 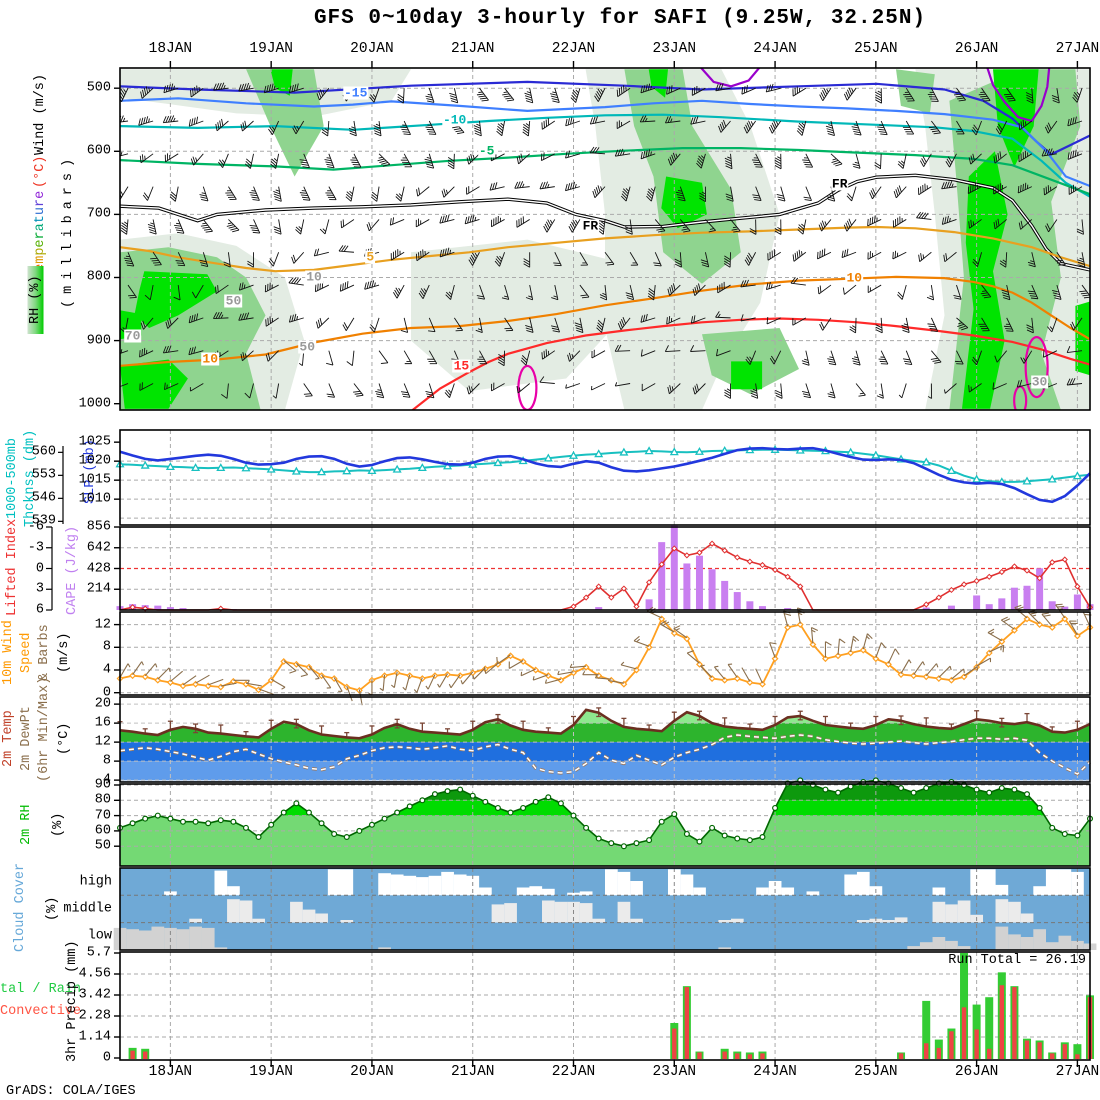 What do you see at coordinates (20, 907) in the screenshot?
I see `cloud-cover-label: Cloud Cover` at bounding box center [20, 907].